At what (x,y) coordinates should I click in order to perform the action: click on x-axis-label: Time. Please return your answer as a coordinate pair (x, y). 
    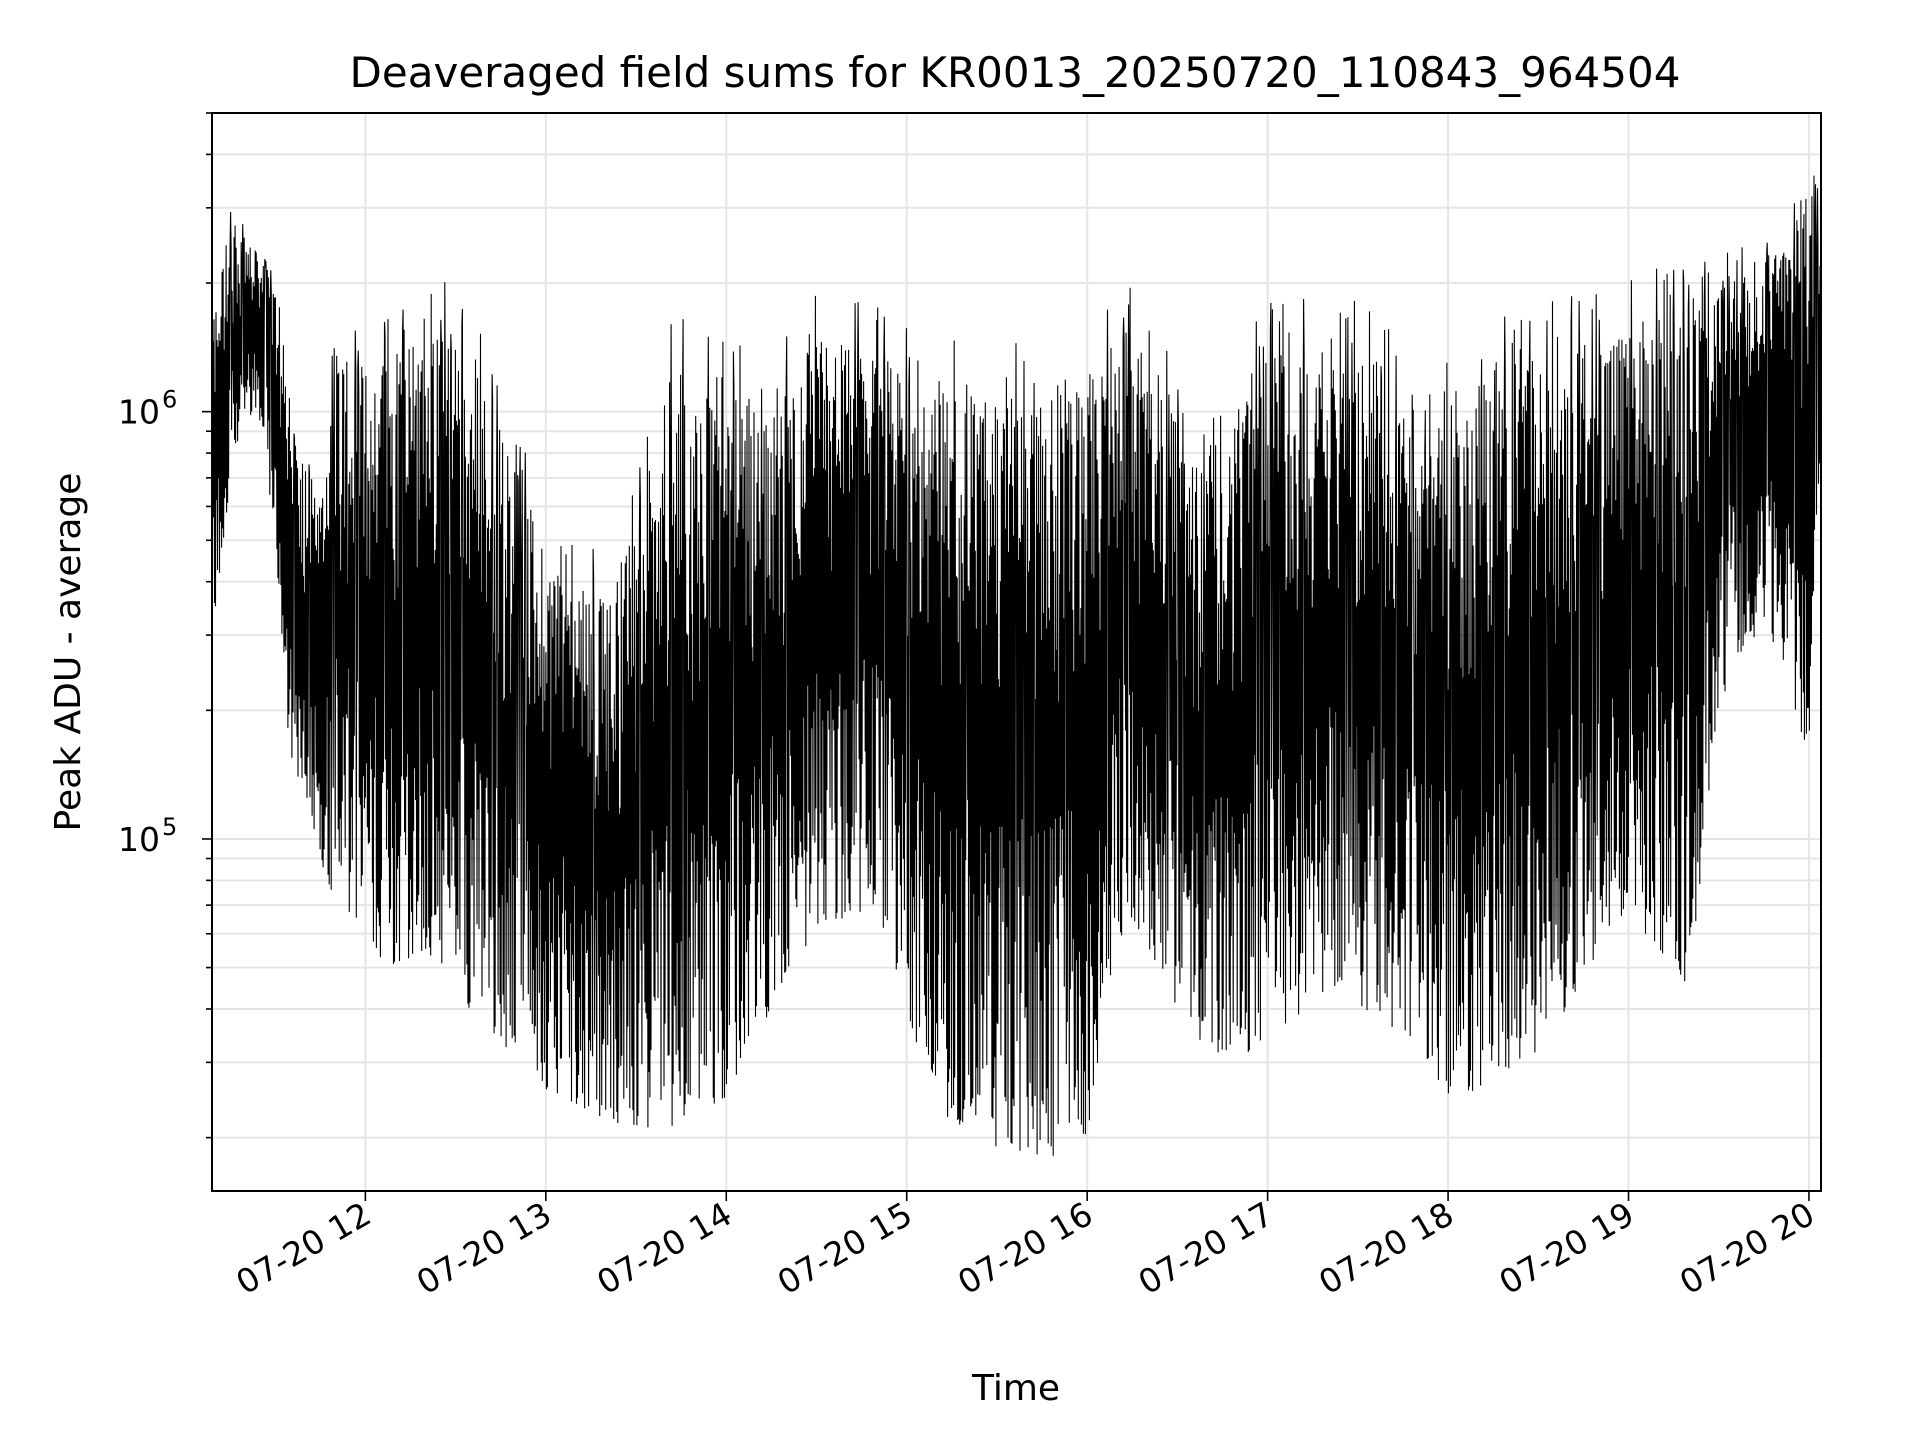
    Looking at the image, I should click on (1015, 1388).